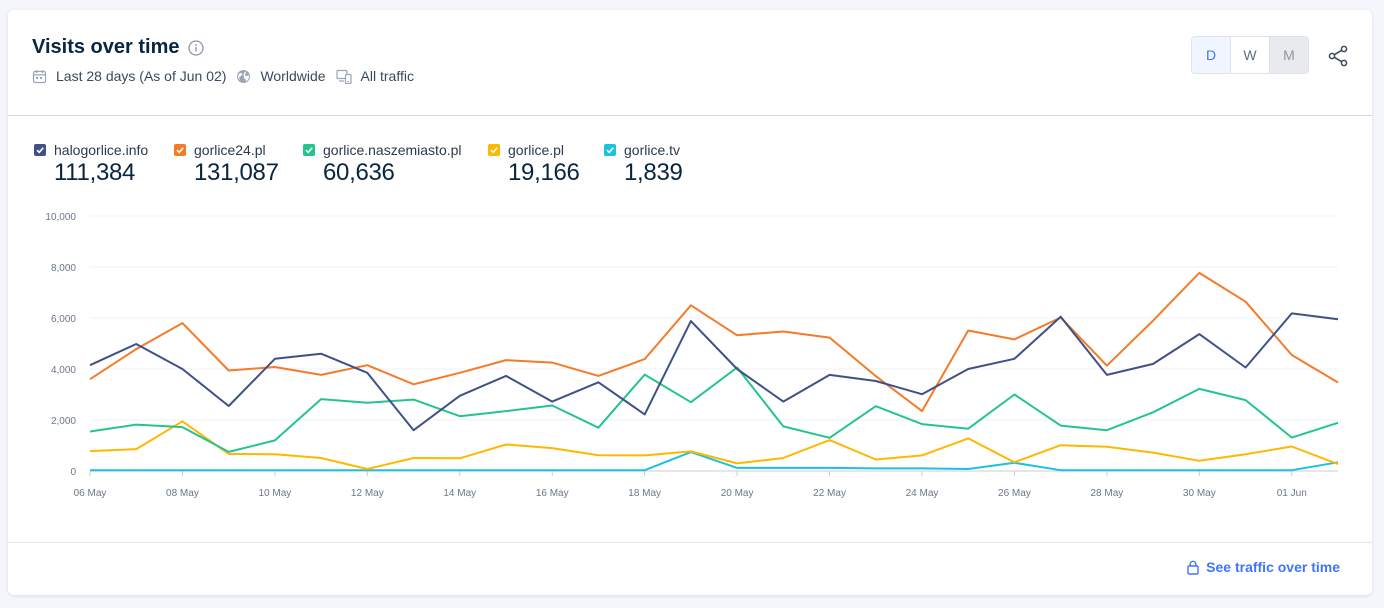 The height and width of the screenshot is (608, 1384). I want to click on x-tick-label: 24 May, so click(922, 493).